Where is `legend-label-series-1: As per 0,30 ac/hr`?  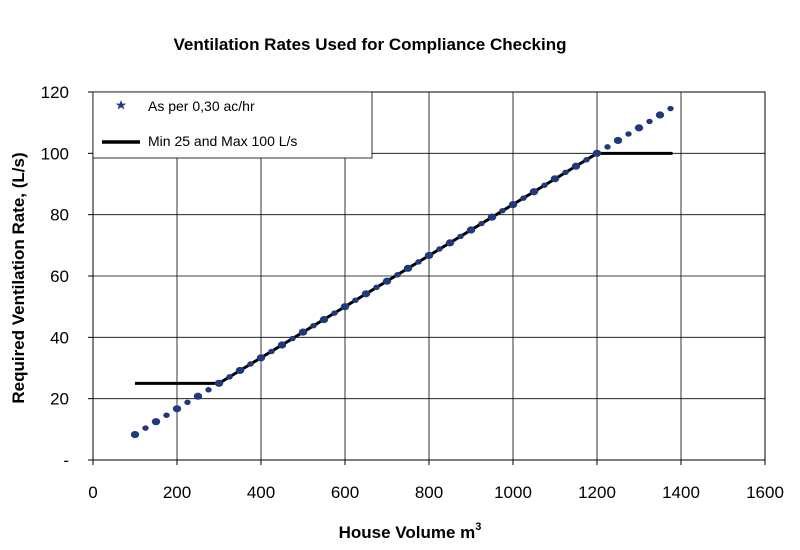
legend-label-series-1: As per 0,30 ac/hr is located at coordinates (201, 106).